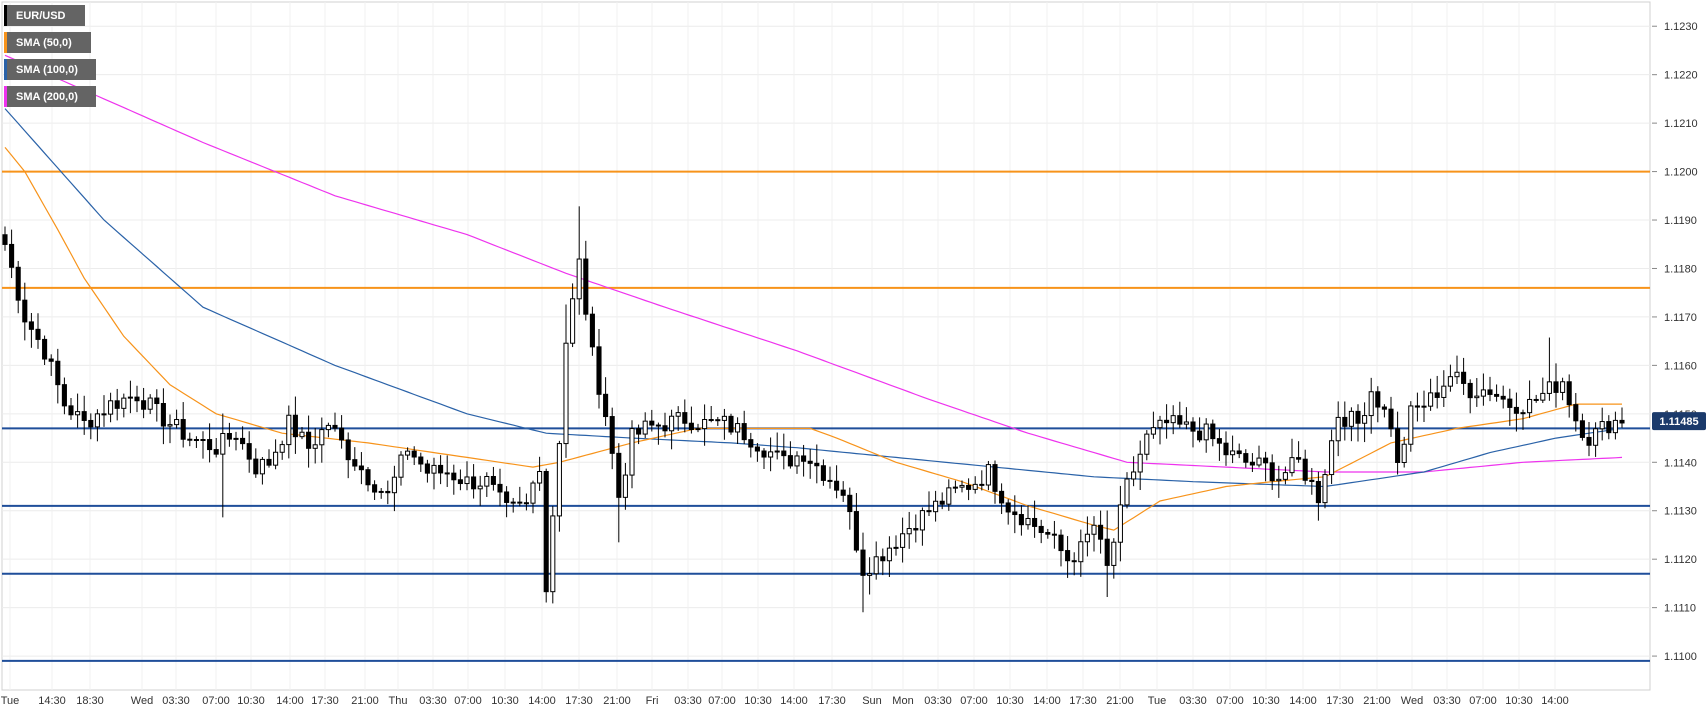 This screenshot has height=717, width=1707. What do you see at coordinates (1681, 27) in the screenshot?
I see `y-tick-label: 1.1230` at bounding box center [1681, 27].